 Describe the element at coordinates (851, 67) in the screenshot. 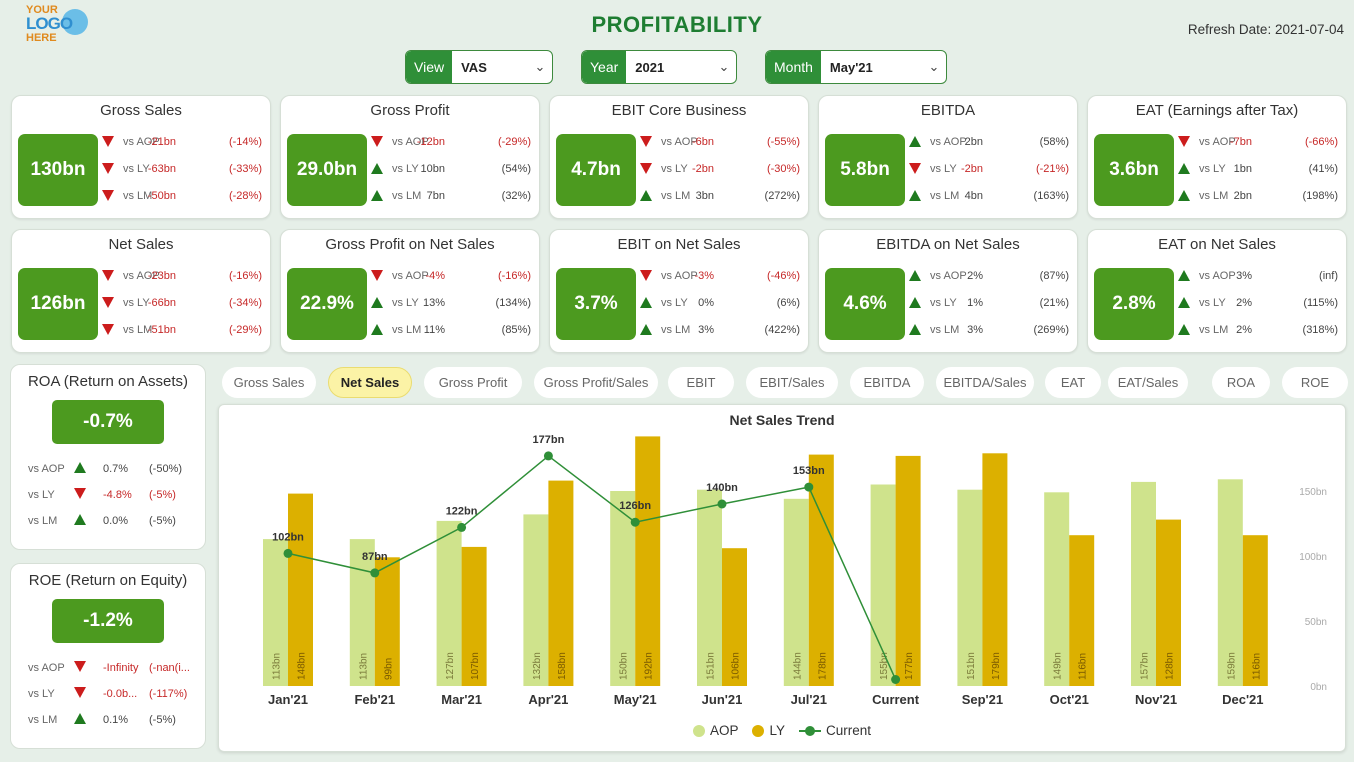

I see `month-filter-value: May'21` at that location.